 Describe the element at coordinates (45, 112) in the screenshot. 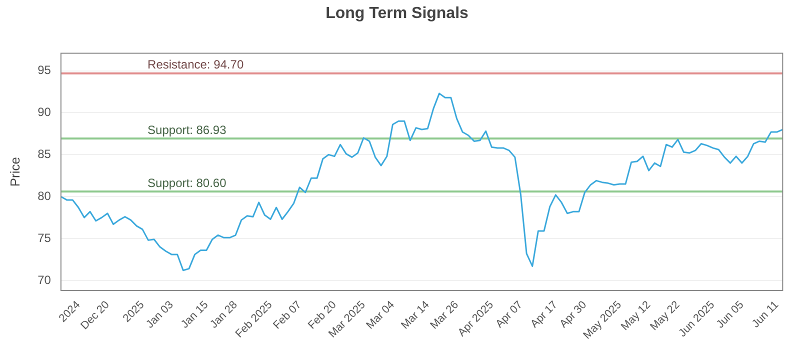

I see `y-tick-label: 90` at that location.